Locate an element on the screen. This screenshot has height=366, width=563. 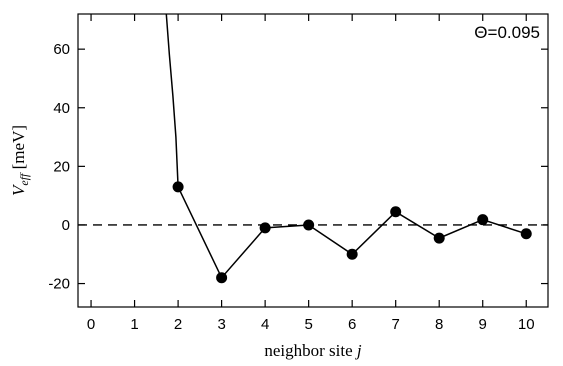
x-axis-title: neighbor site j is located at coordinates (313, 350).